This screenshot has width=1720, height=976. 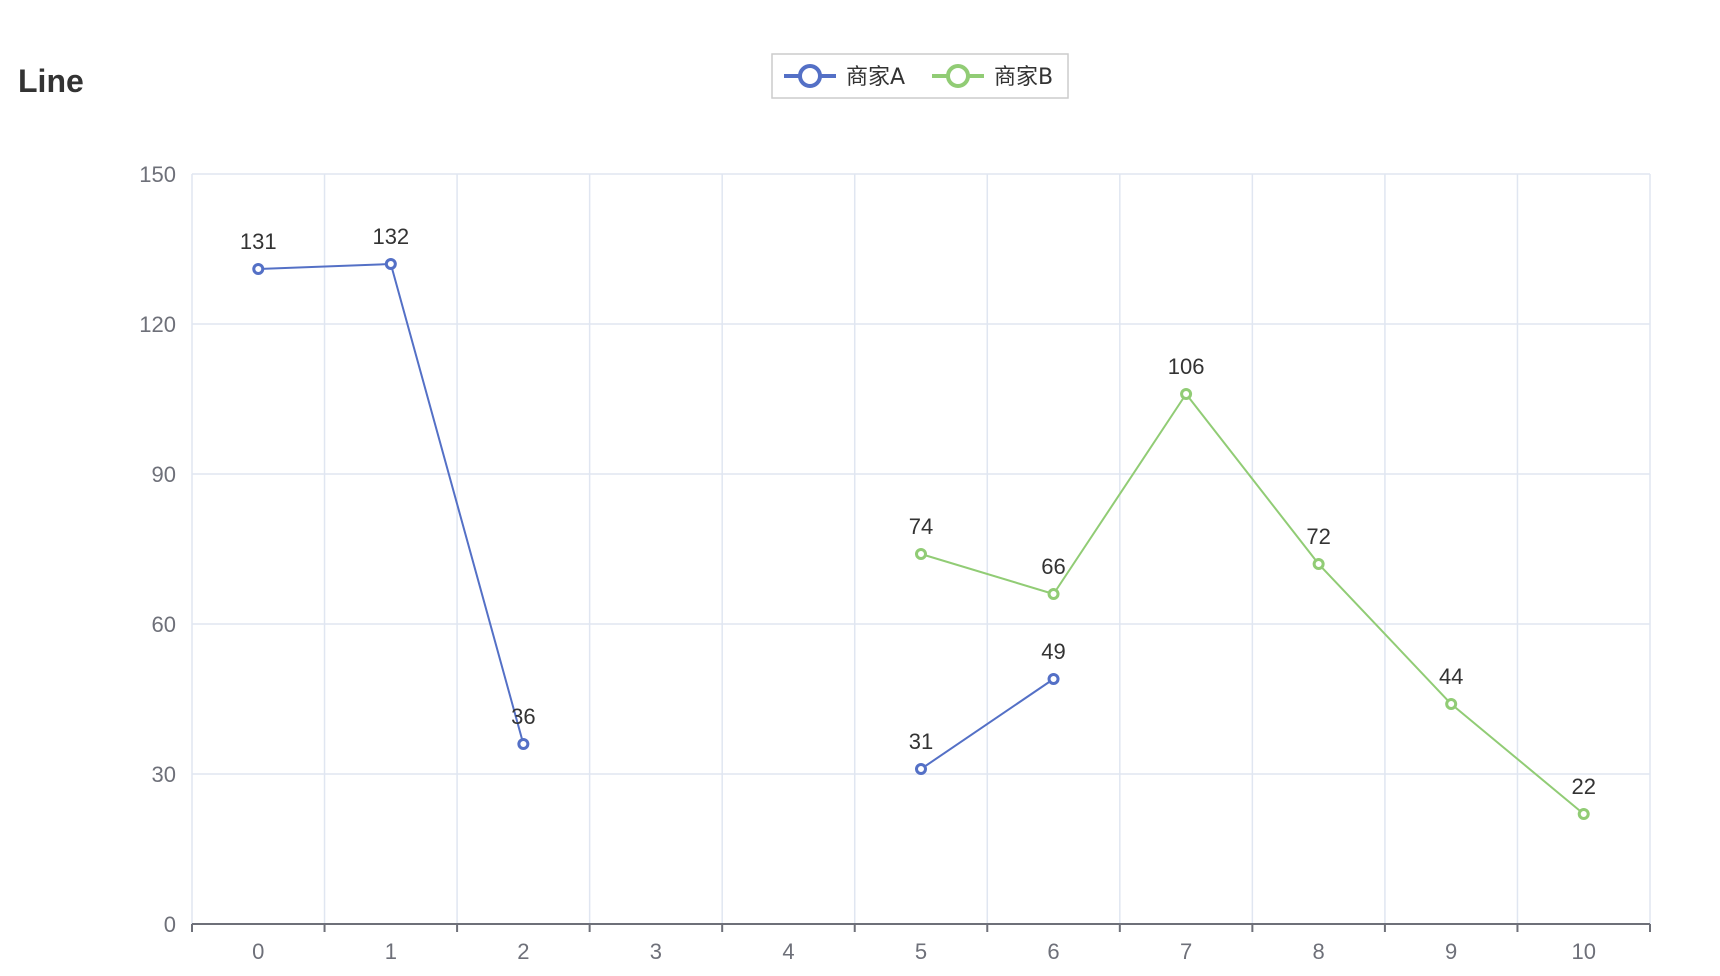 What do you see at coordinates (788, 951) in the screenshot?
I see `x-tick-label: 4` at bounding box center [788, 951].